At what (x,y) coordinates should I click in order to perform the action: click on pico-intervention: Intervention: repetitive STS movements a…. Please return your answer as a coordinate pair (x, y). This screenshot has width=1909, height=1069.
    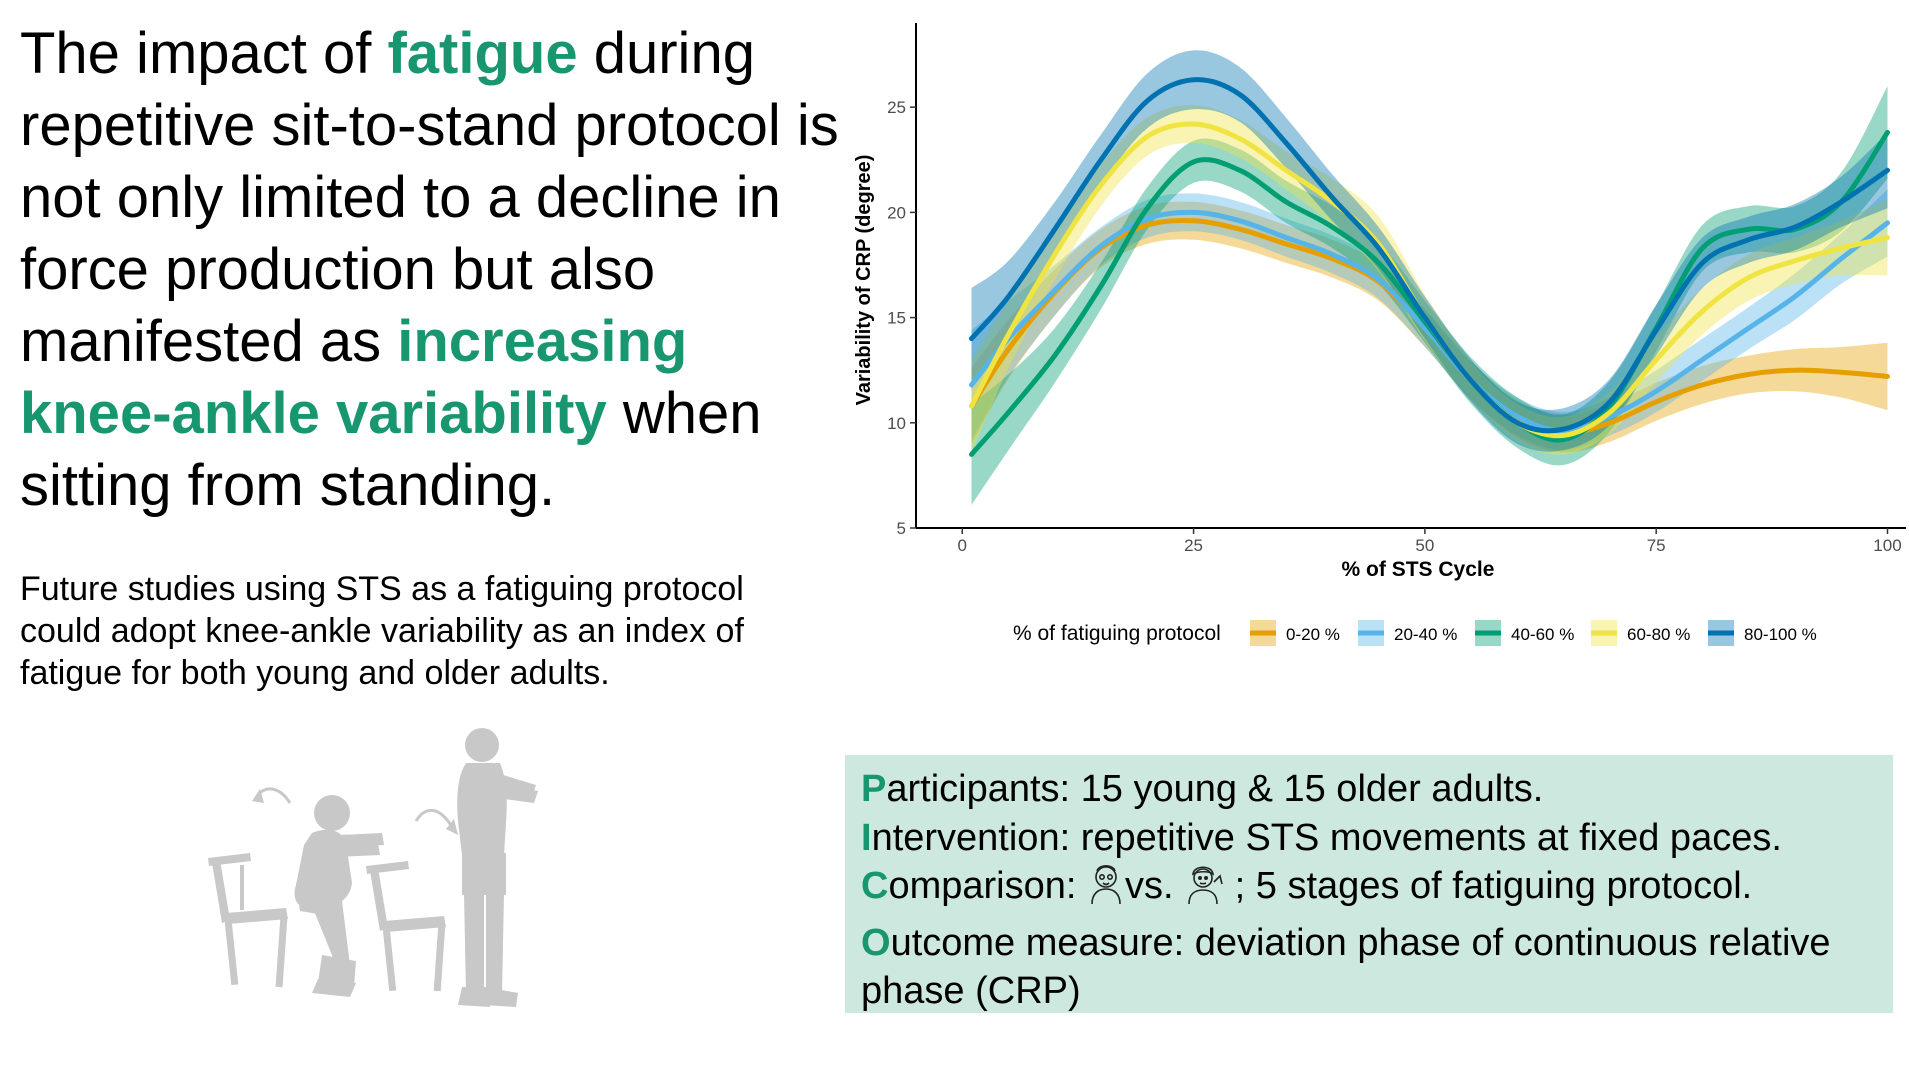
    Looking at the image, I should click on (1377, 838).